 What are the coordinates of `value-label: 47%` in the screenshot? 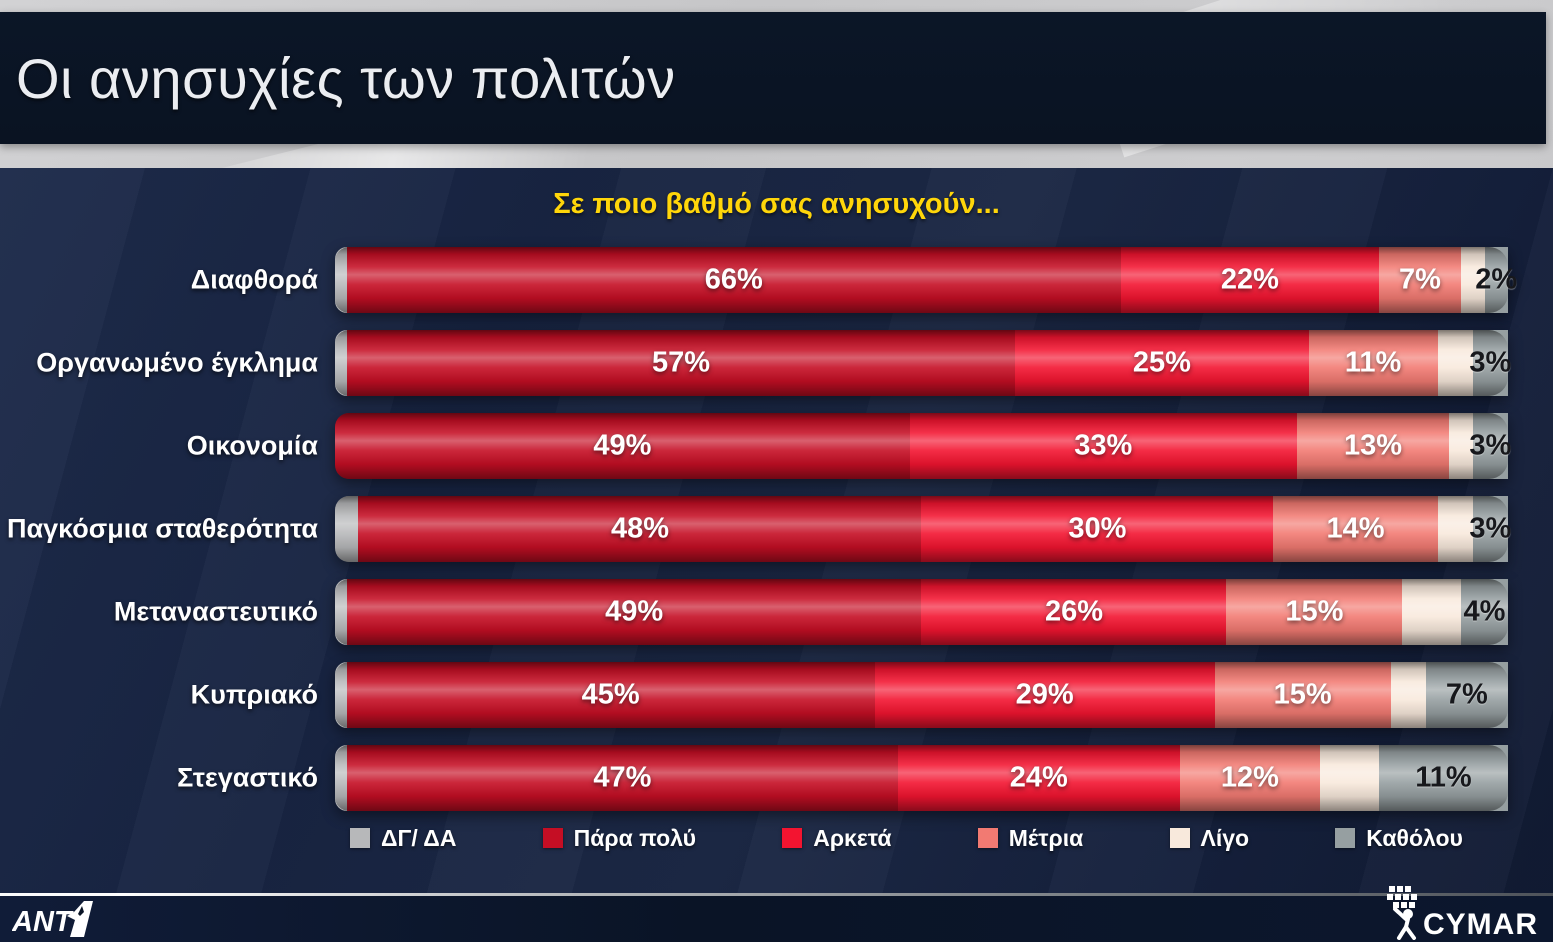 It's located at (622, 777).